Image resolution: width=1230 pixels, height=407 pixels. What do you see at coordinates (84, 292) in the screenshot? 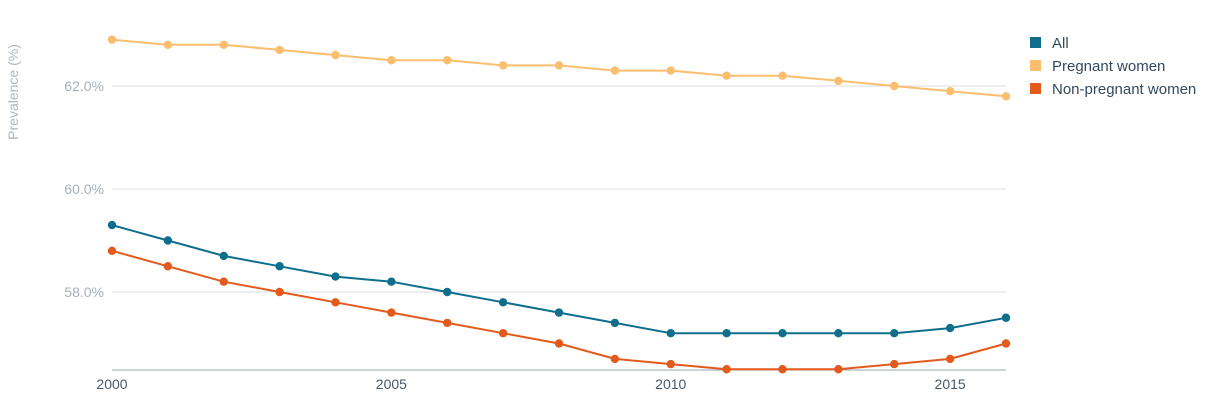
I see `y-tick-label: 58.0%` at bounding box center [84, 292].